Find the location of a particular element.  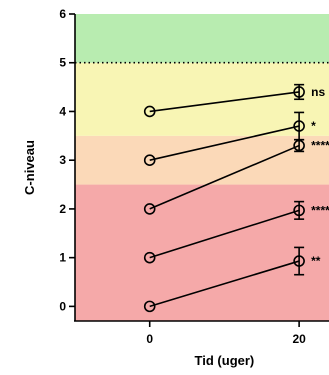

series-4: ** is located at coordinates (232, 279).